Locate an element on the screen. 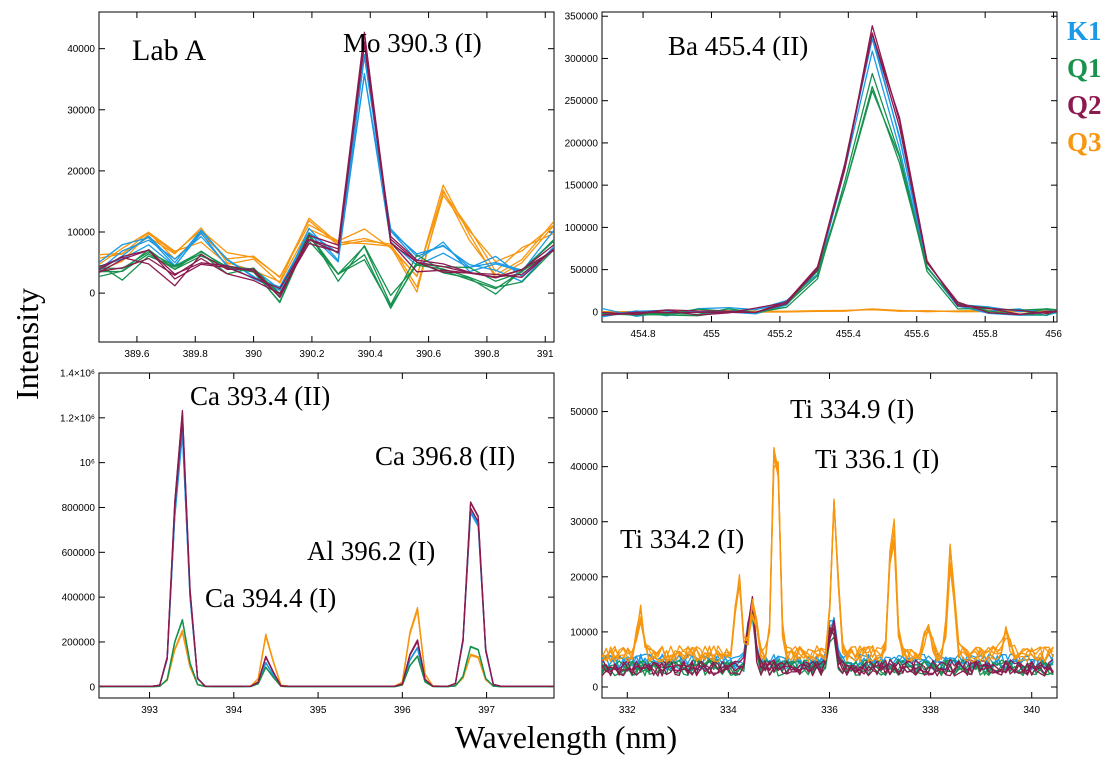  x-tick-label: 390.2 is located at coordinates (311, 354).